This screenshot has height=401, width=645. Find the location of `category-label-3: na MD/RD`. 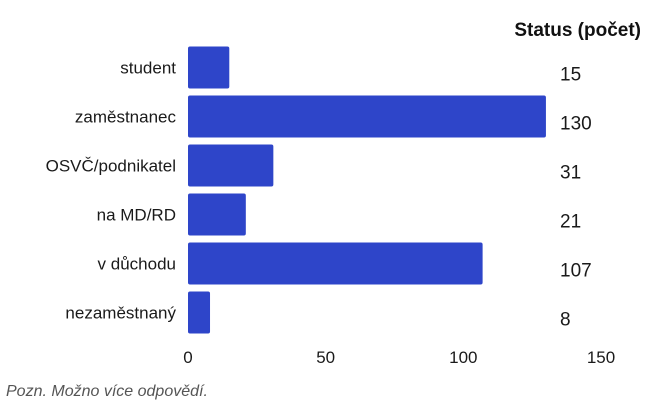

category-label-3: na MD/RD is located at coordinates (136, 215).